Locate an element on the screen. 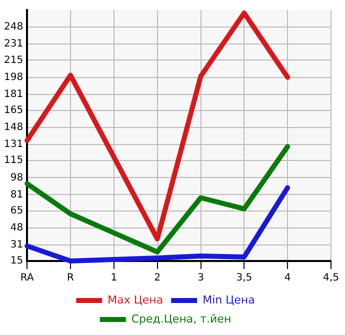 The image size is (345, 335). y-tick-label: 48 is located at coordinates (17, 228).